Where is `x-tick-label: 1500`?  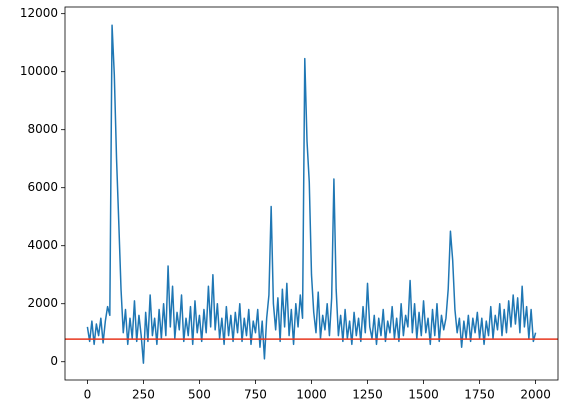
x-tick-label: 1500 is located at coordinates (423, 395).